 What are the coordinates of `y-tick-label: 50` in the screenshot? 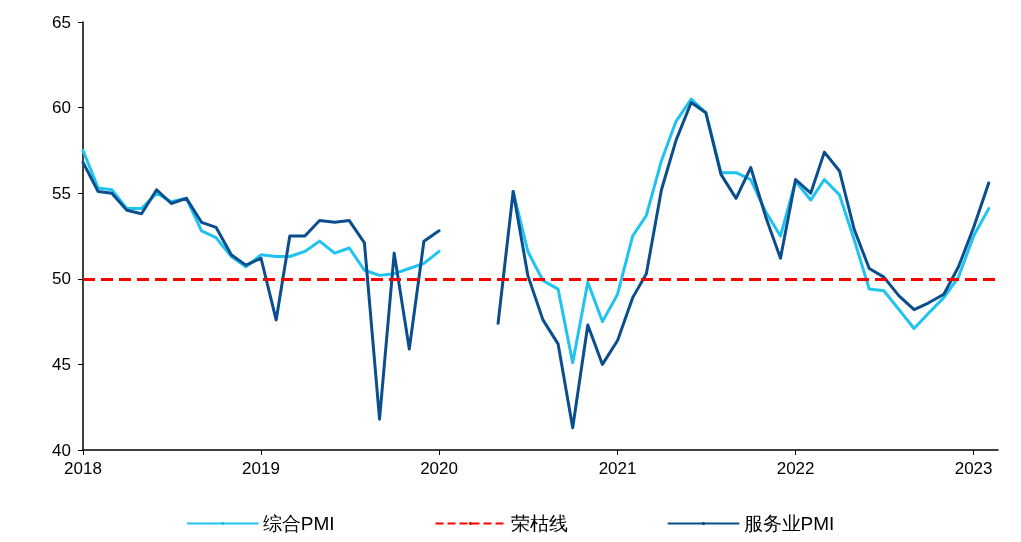 It's located at (61, 279).